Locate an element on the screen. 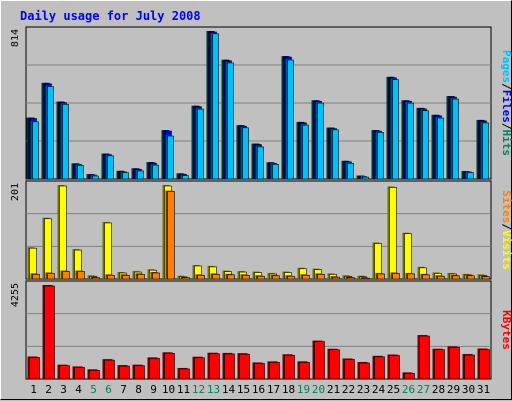  sites-bar-29-face is located at coordinates (456, 277).